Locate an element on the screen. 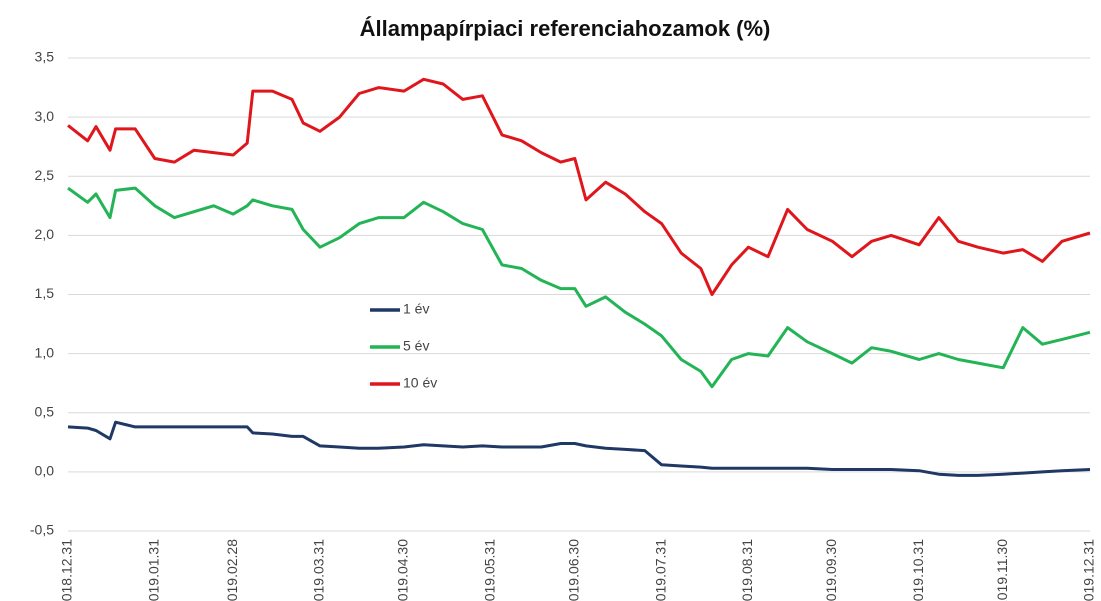  y-tick-label: -0,5 is located at coordinates (42, 530).